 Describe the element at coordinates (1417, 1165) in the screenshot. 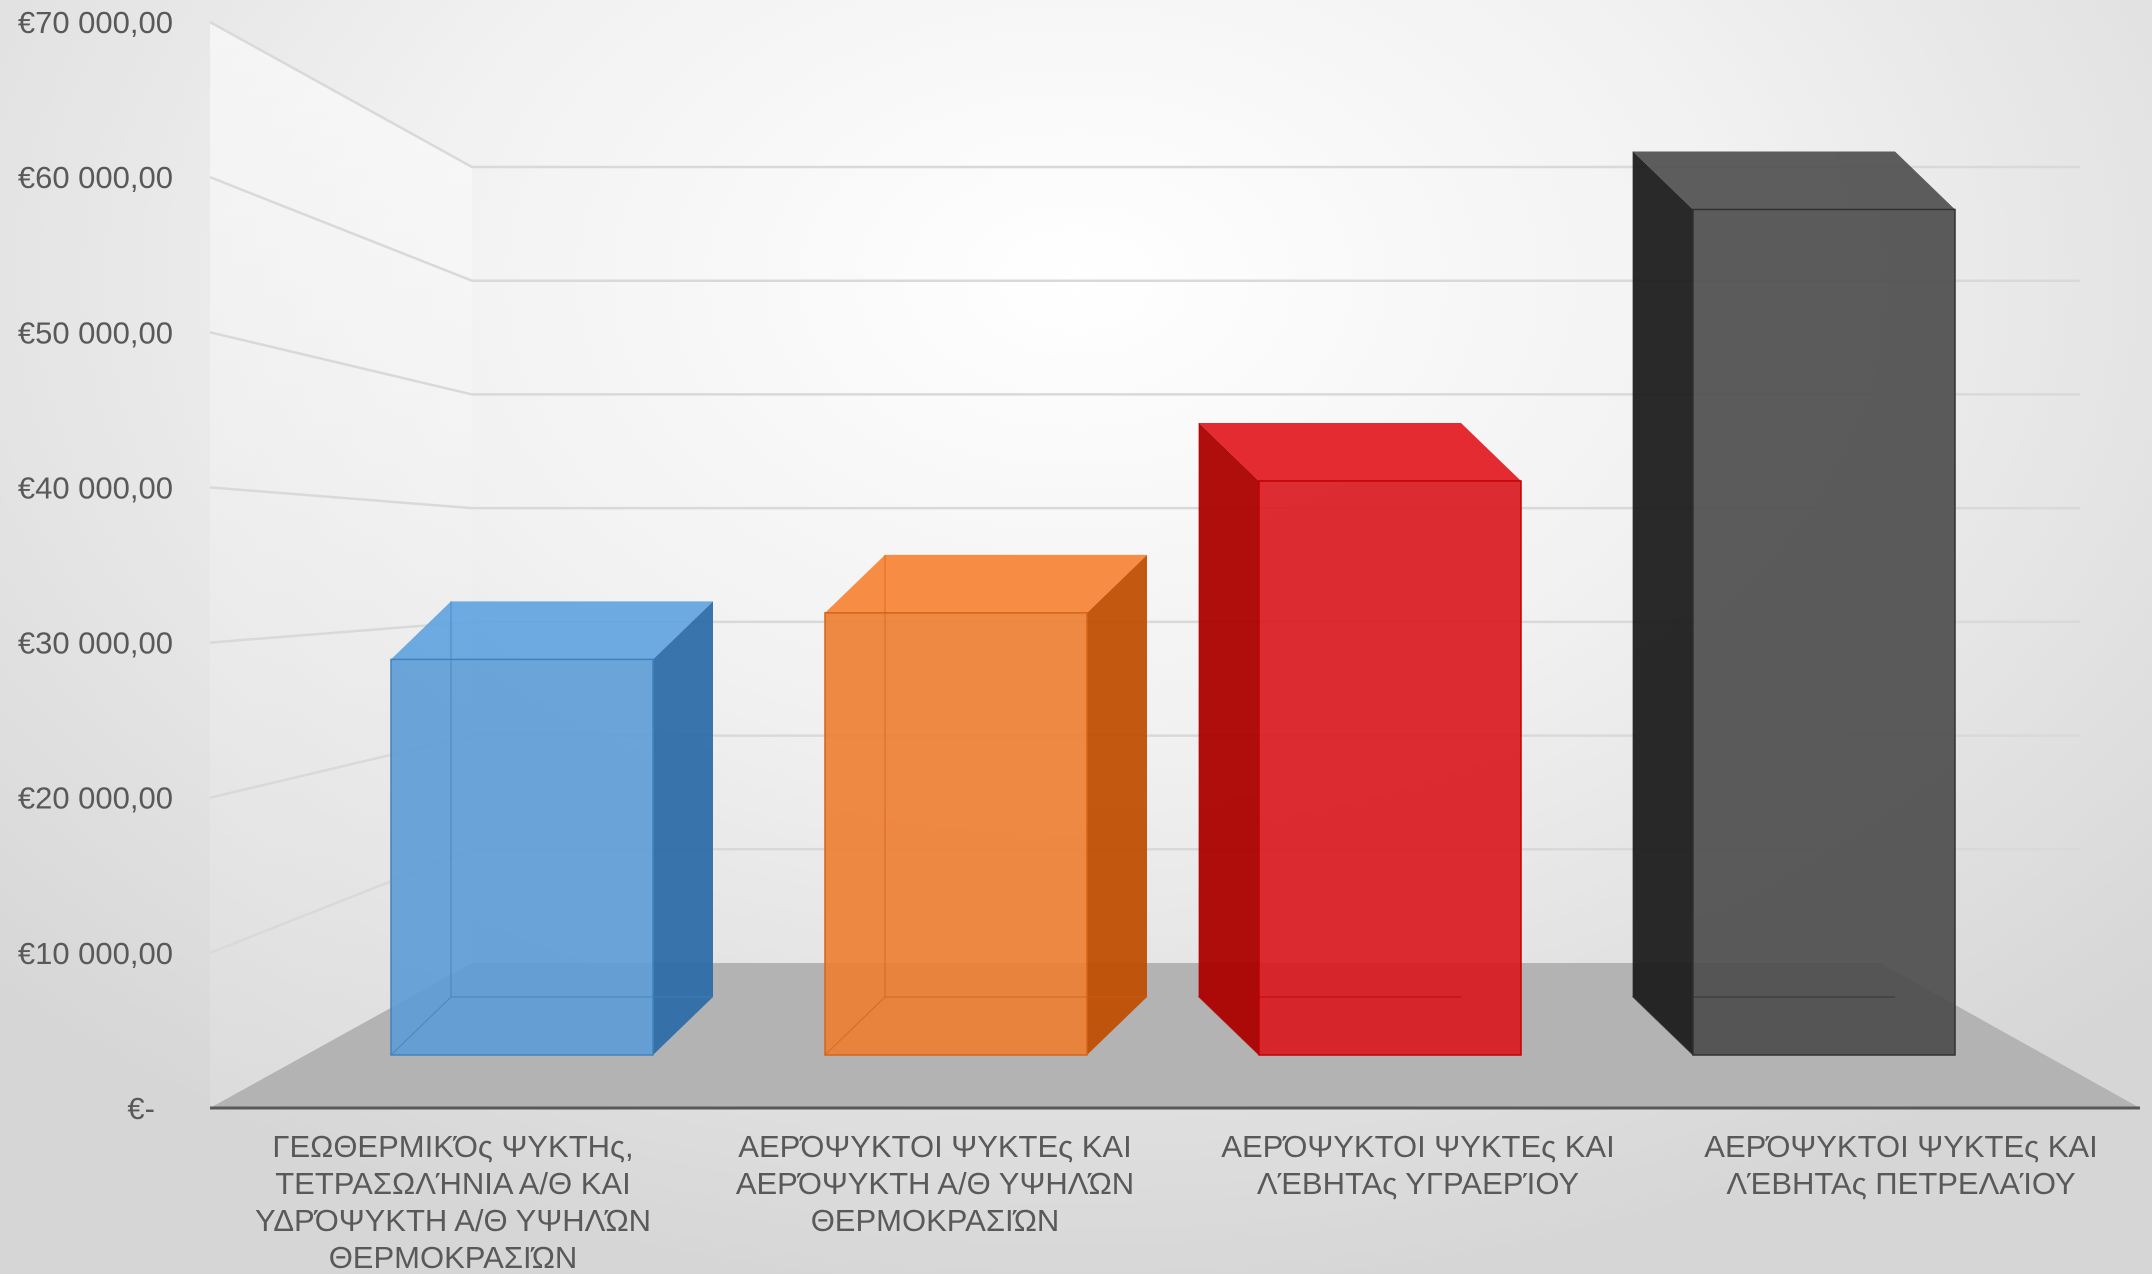

I see `x-category-label: ΑΕΡΌΨΥΚΤΟΙ ΨΥΚΤΕς ΚΑΙ ΛΈΒΗΤΑς ΥΓΡΑΕΡΊΟΥ` at that location.